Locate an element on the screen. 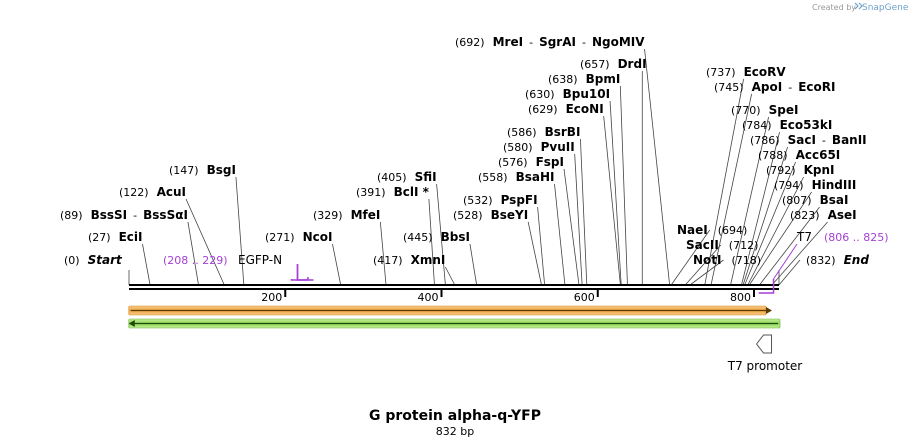 The image size is (910, 447). site-label: (630) Bpu10I is located at coordinates (567, 94).